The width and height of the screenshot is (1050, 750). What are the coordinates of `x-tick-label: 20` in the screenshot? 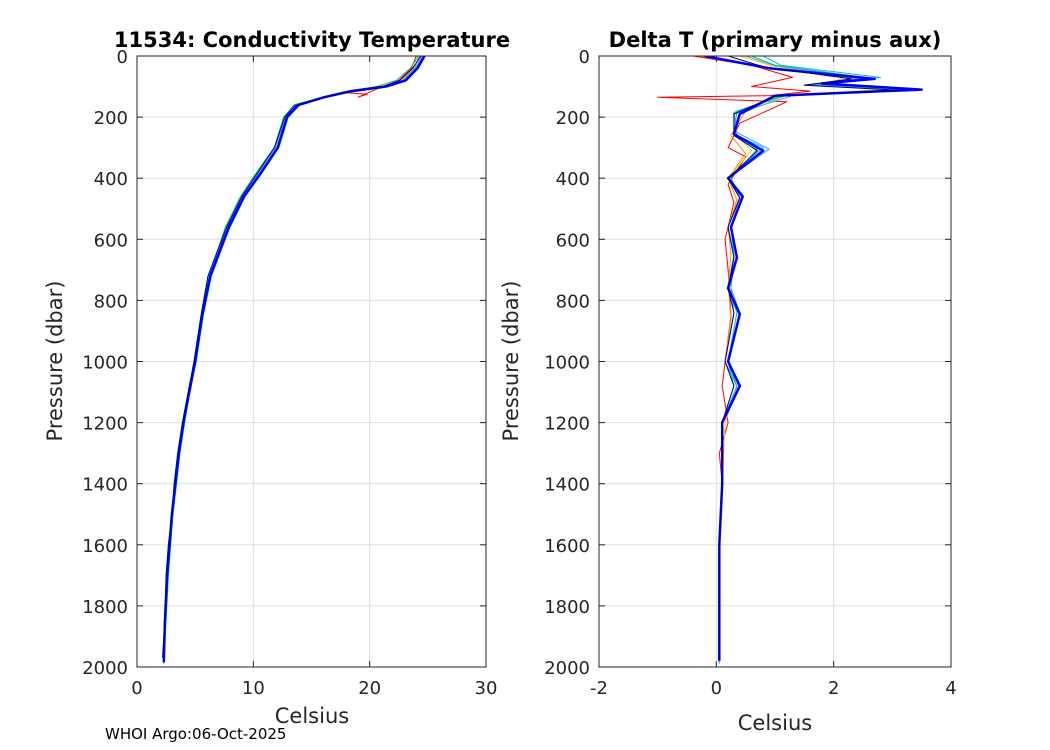 It's located at (369, 688).